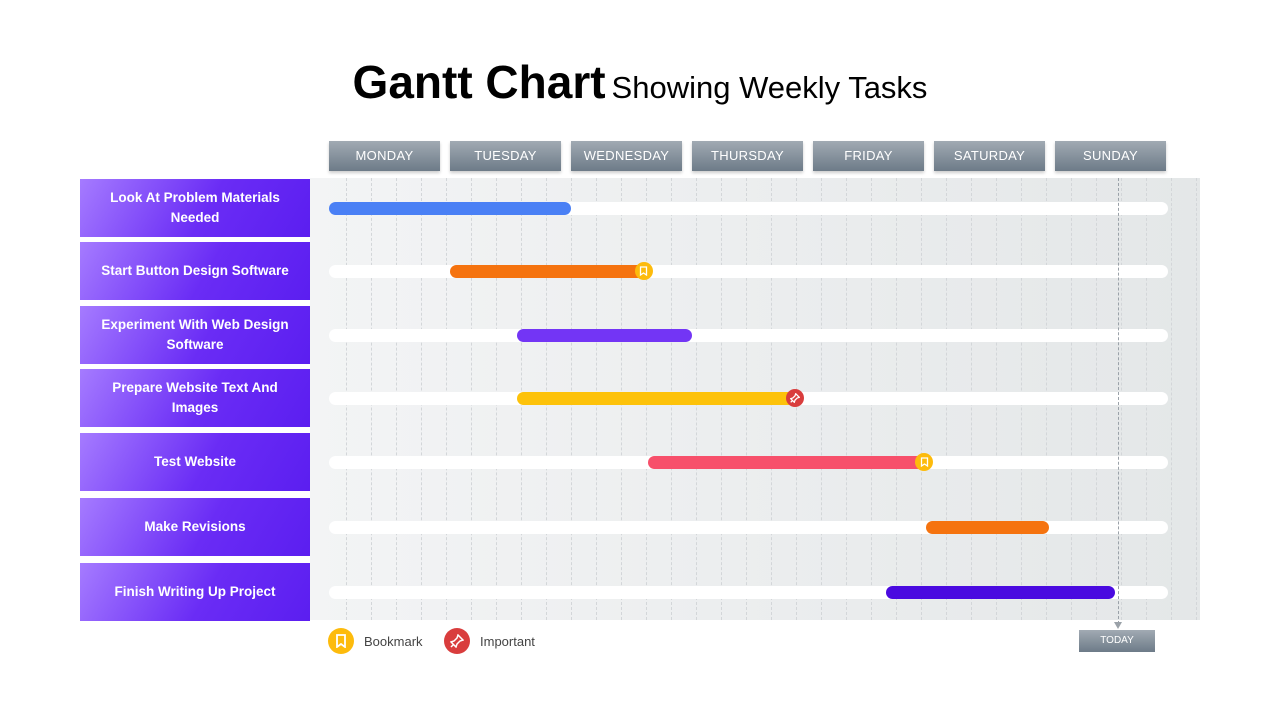 The height and width of the screenshot is (720, 1280). I want to click on day-header: FRIDAY, so click(868, 156).